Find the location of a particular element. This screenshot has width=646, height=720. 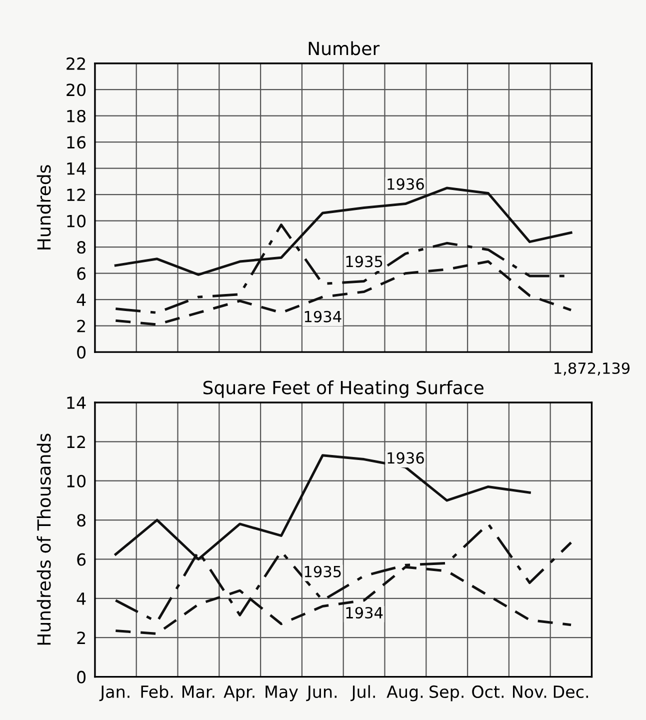

y-tick-label: 18 is located at coordinates (76, 116).